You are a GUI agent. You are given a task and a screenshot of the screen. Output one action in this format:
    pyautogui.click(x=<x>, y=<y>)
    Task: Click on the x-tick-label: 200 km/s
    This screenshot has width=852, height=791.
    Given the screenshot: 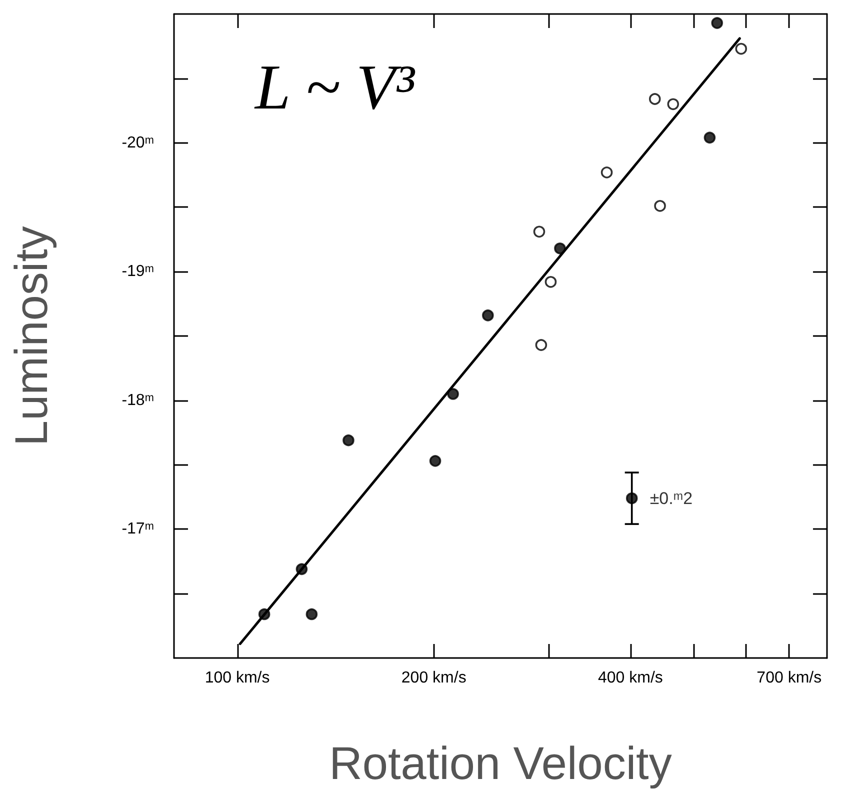 What is the action you would take?
    pyautogui.click(x=433, y=678)
    